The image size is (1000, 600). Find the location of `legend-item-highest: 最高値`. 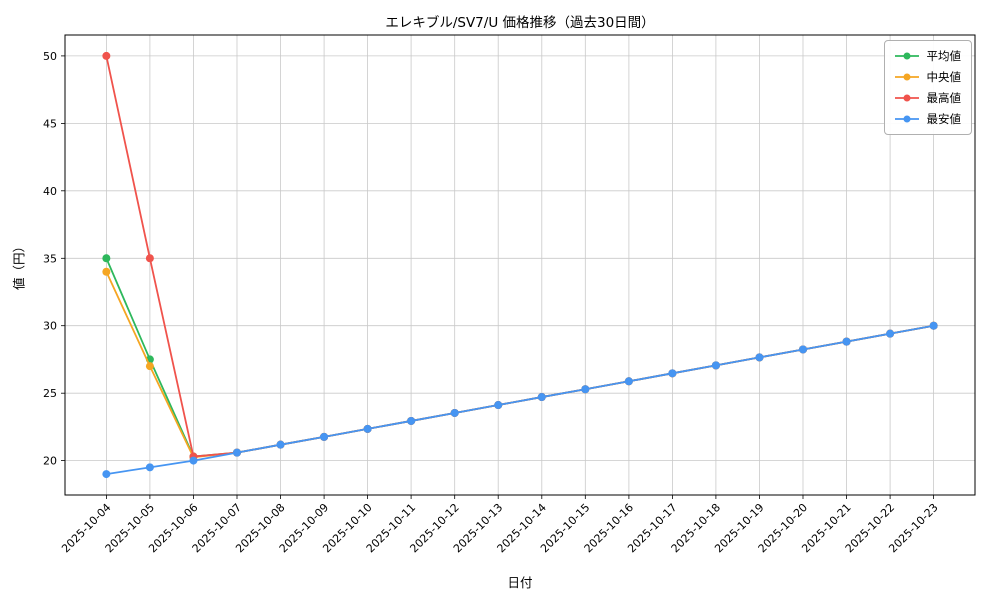

legend-item-highest: 最高値 is located at coordinates (928, 98).